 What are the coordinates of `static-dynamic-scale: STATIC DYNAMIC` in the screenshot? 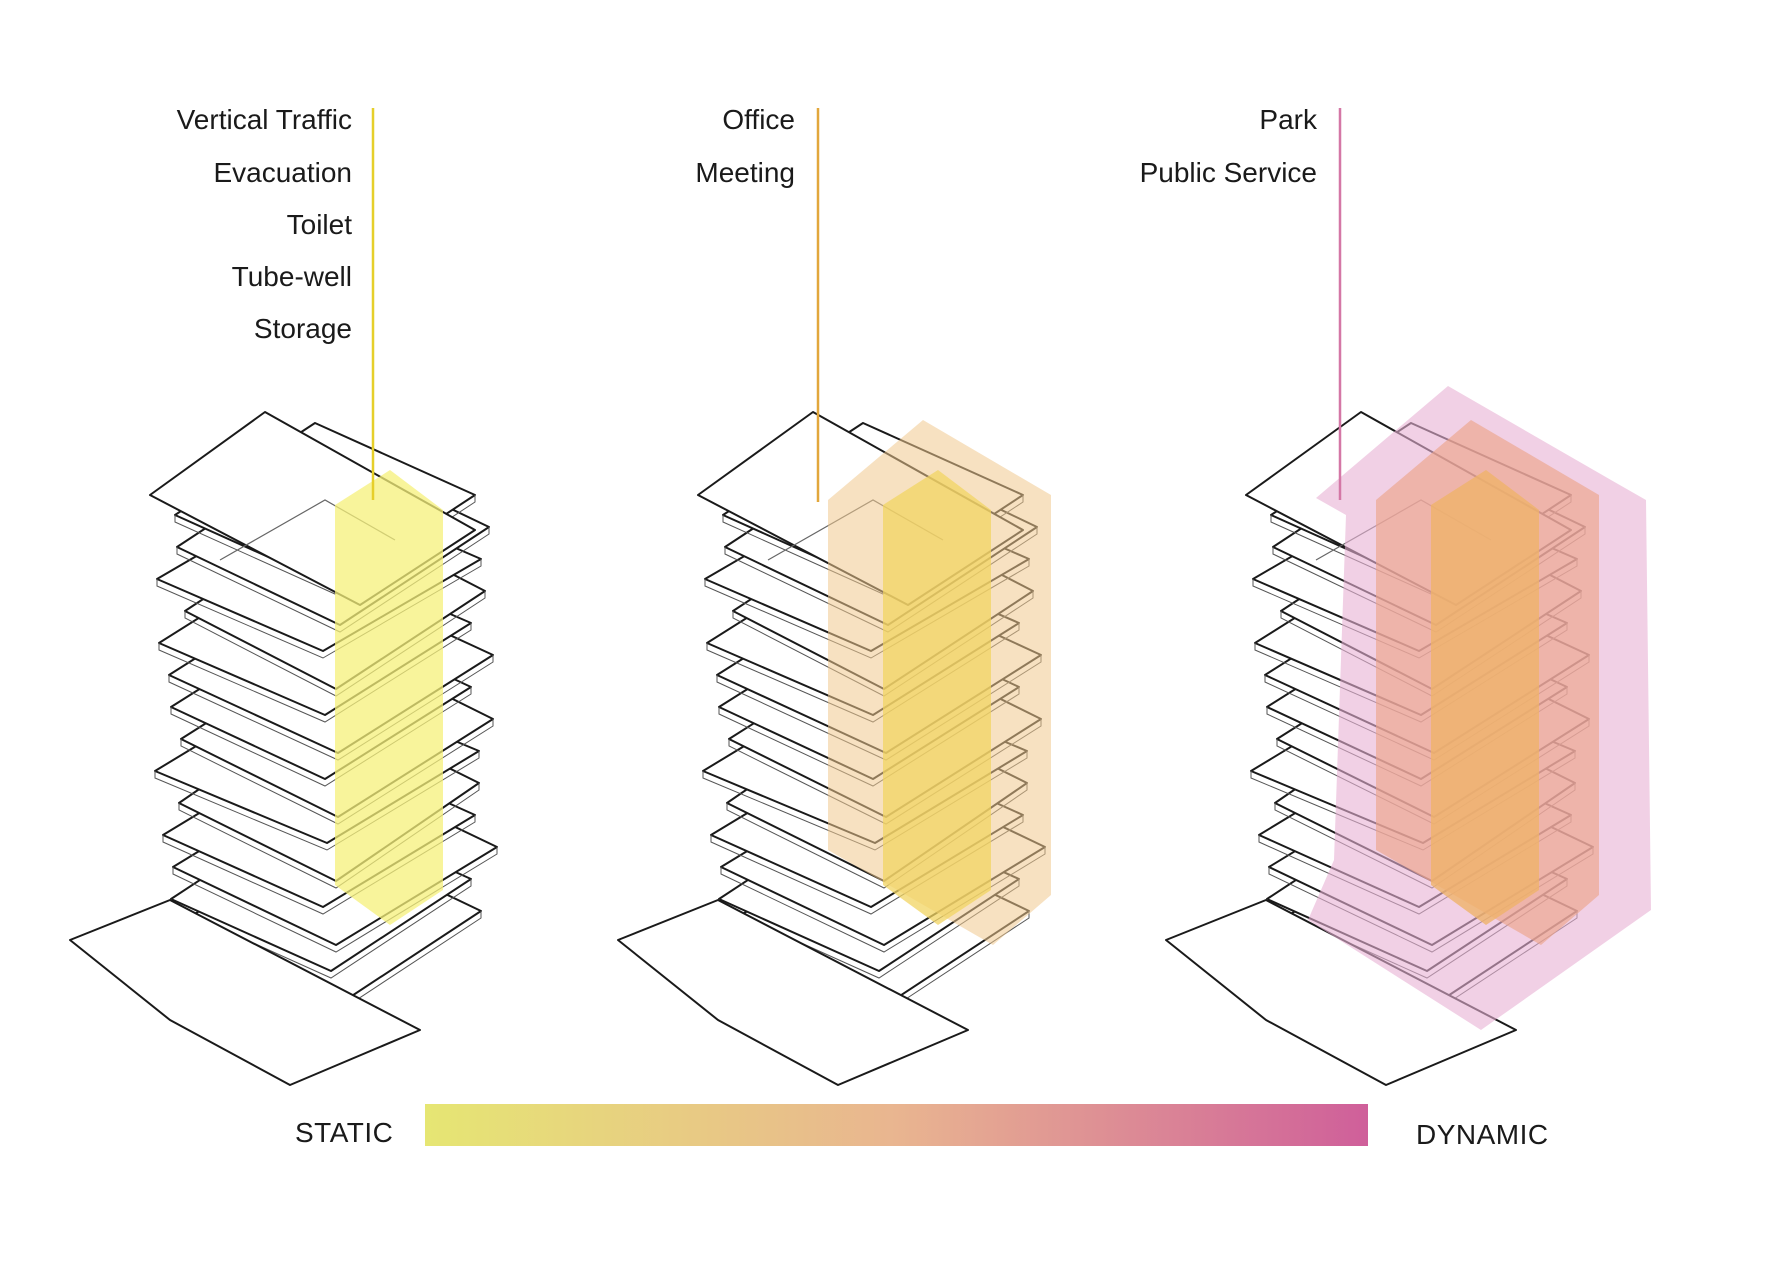 It's located at (922, 1127).